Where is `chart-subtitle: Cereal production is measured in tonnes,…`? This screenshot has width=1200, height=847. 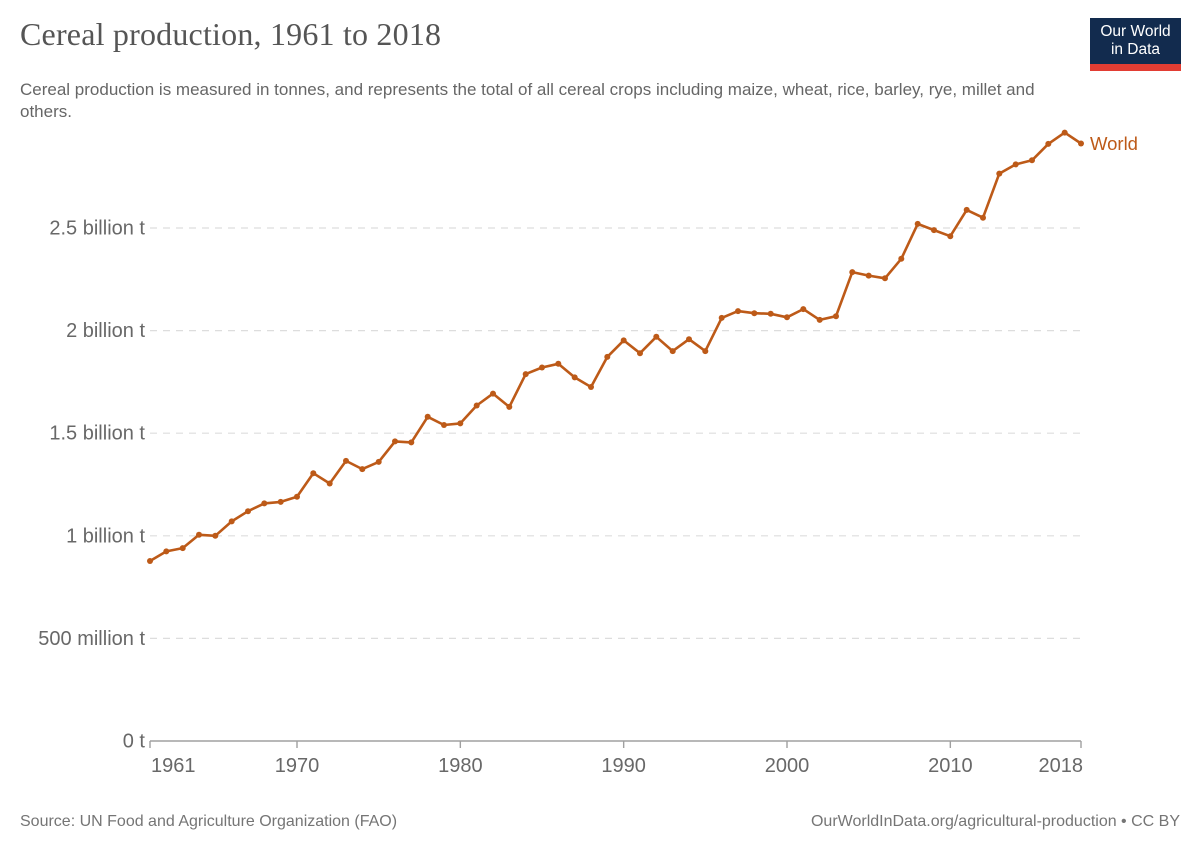
chart-subtitle: Cereal production is measured in tonnes,… is located at coordinates (527, 101).